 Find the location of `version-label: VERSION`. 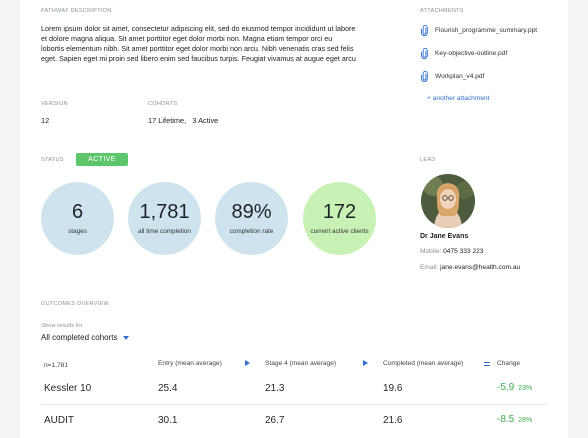

version-label: VERSION is located at coordinates (54, 104).